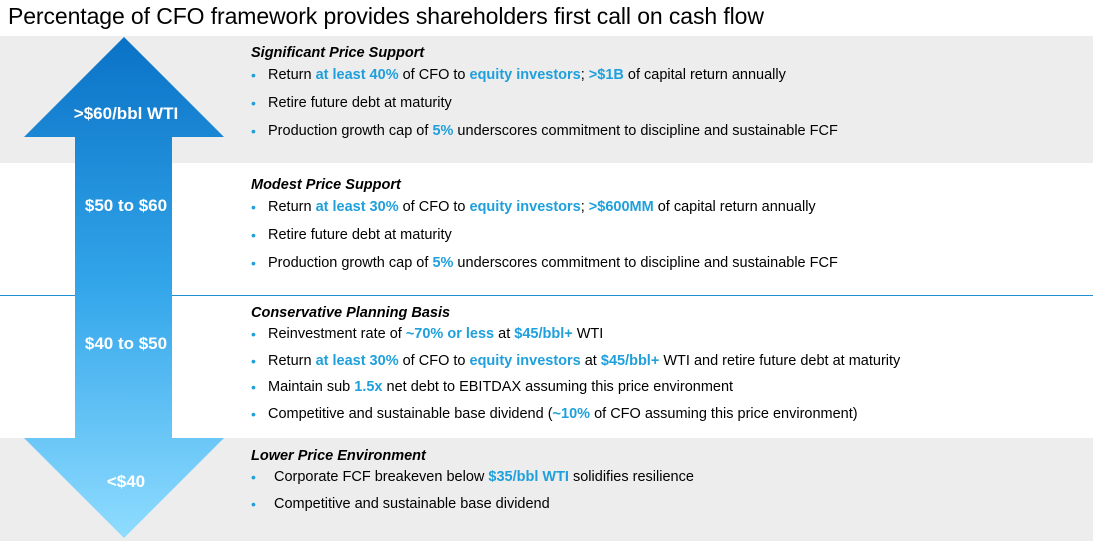  I want to click on section-heading: Significant Price Support, so click(338, 53).